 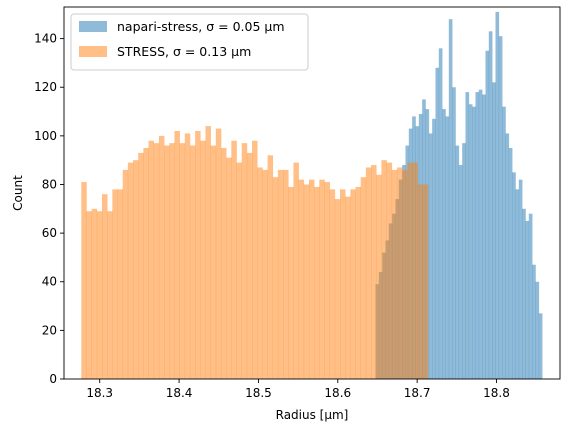 I want to click on legend-label-napari-stress: napari-stress, σ = 0.05 µm, so click(x=201, y=26).